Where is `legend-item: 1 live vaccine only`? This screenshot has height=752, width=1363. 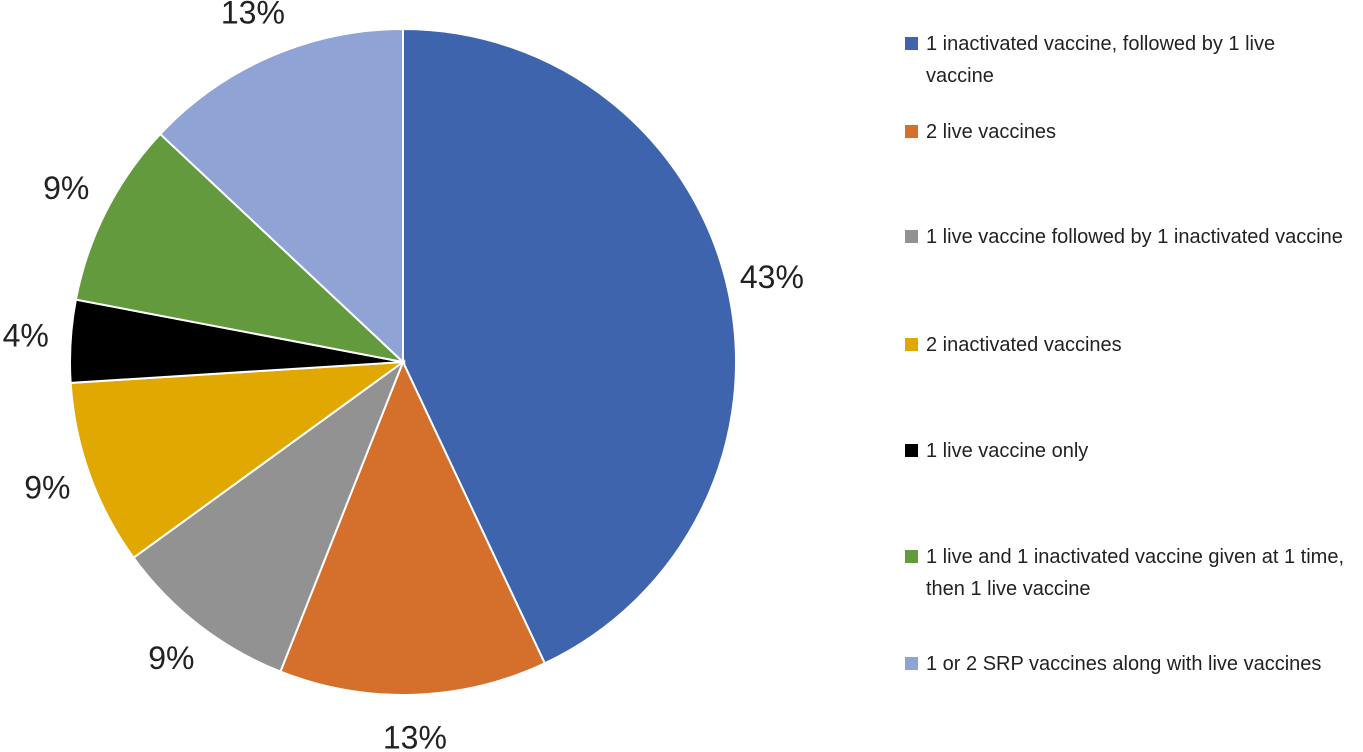
legend-item: 1 live vaccine only is located at coordinates (1125, 451).